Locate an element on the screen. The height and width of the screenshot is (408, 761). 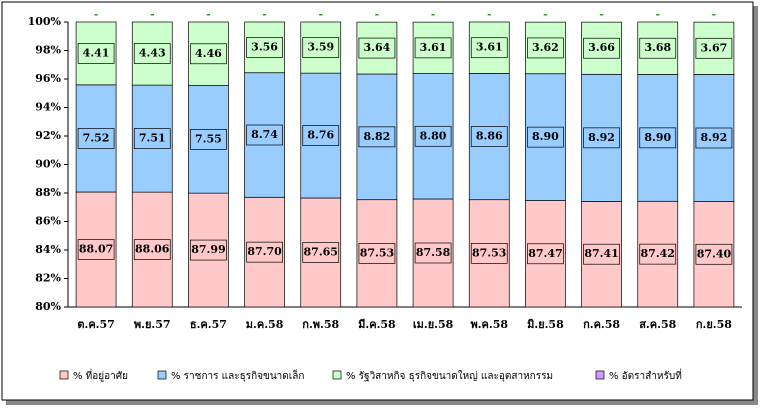
x-tick-label: ก.ย.58 is located at coordinates (714, 324).